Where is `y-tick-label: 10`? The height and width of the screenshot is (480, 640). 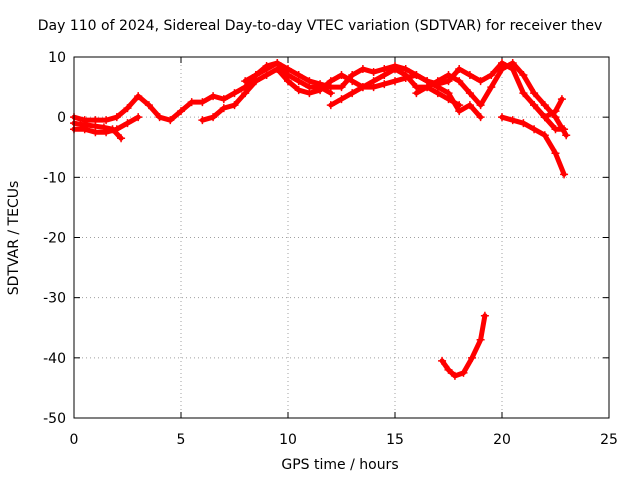 y-tick-label: 10 is located at coordinates (57, 58).